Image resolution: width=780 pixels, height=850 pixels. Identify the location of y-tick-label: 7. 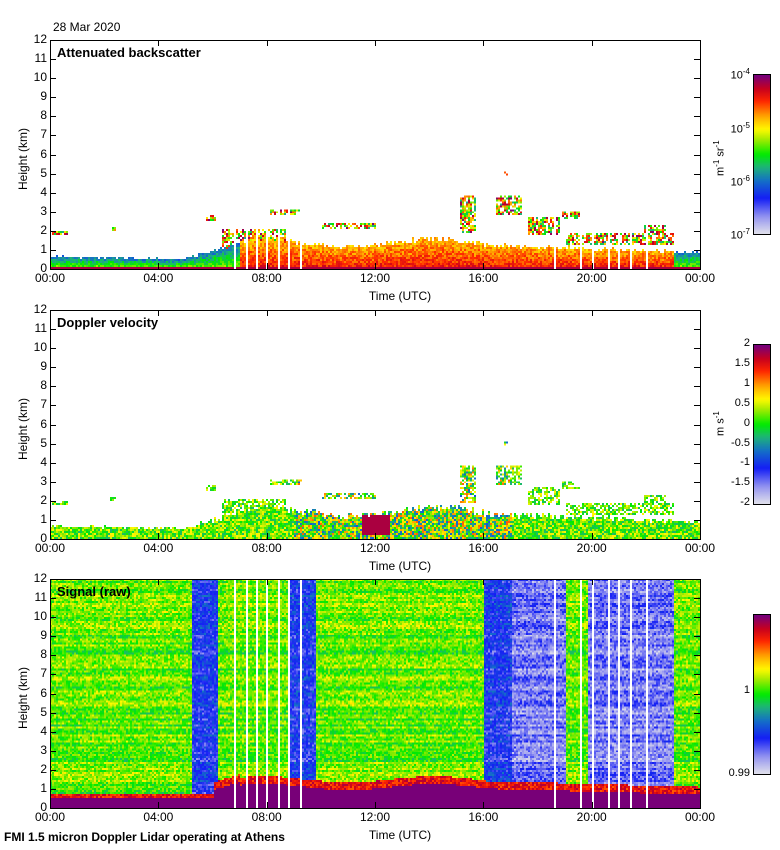
(43, 673).